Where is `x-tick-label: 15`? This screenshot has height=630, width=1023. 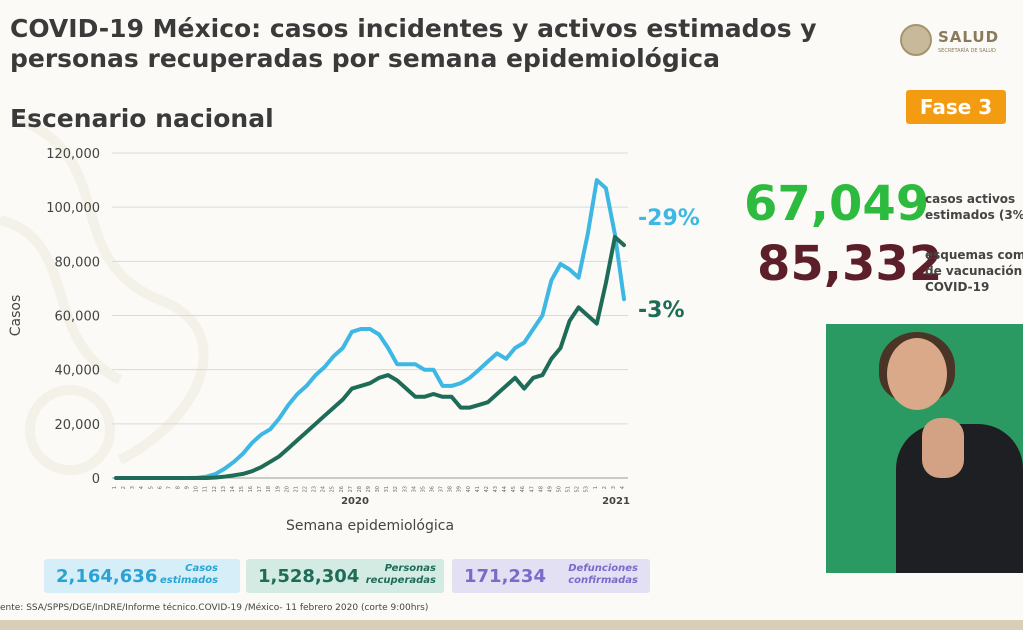
x-tick-label: 15 is located at coordinates (242, 489).